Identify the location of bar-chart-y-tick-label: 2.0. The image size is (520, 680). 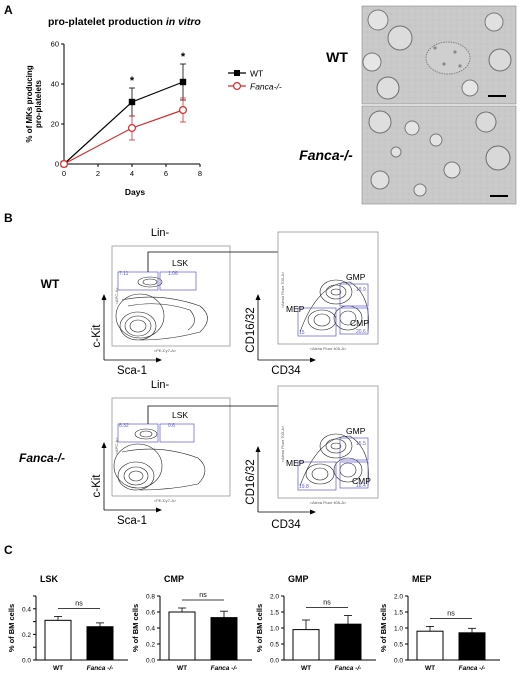
(274, 597).